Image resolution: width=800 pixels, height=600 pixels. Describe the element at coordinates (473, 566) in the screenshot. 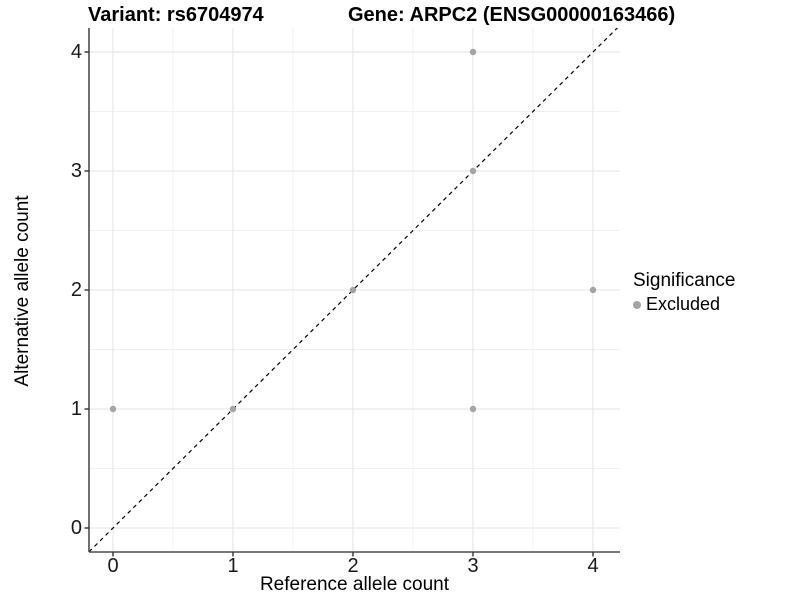

I see `x-tick-label-3: 3` at that location.